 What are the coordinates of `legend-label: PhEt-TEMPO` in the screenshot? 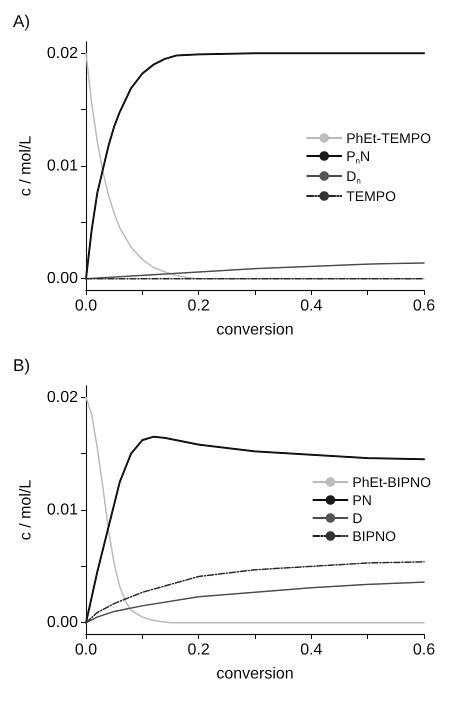 It's located at (389, 138).